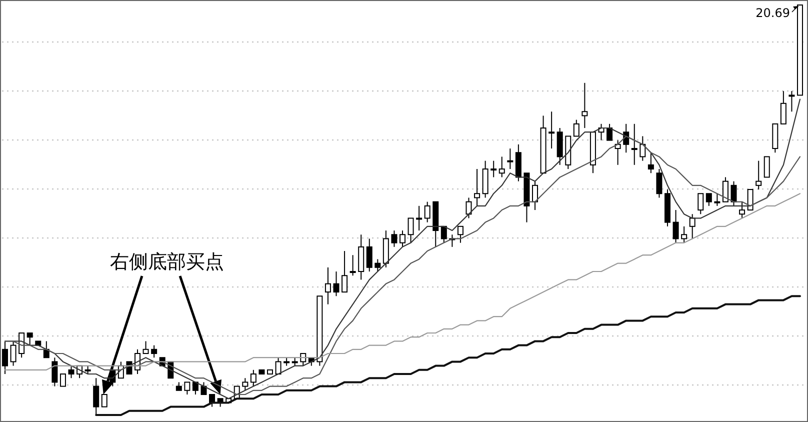 This screenshot has width=808, height=422. I want to click on annotation: 20.69, so click(773, 13).